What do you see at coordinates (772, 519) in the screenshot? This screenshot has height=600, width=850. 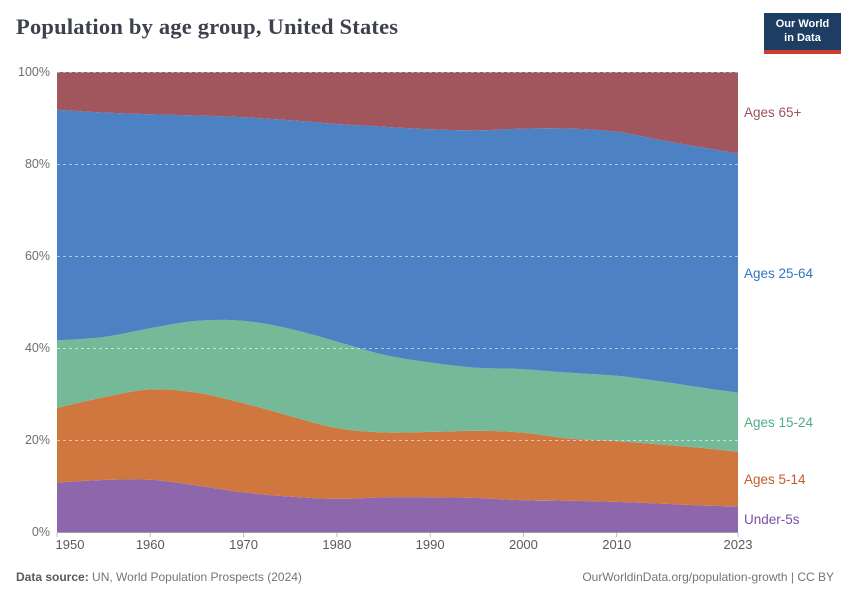 I see `series-label-under-5s: Under-5s` at bounding box center [772, 519].